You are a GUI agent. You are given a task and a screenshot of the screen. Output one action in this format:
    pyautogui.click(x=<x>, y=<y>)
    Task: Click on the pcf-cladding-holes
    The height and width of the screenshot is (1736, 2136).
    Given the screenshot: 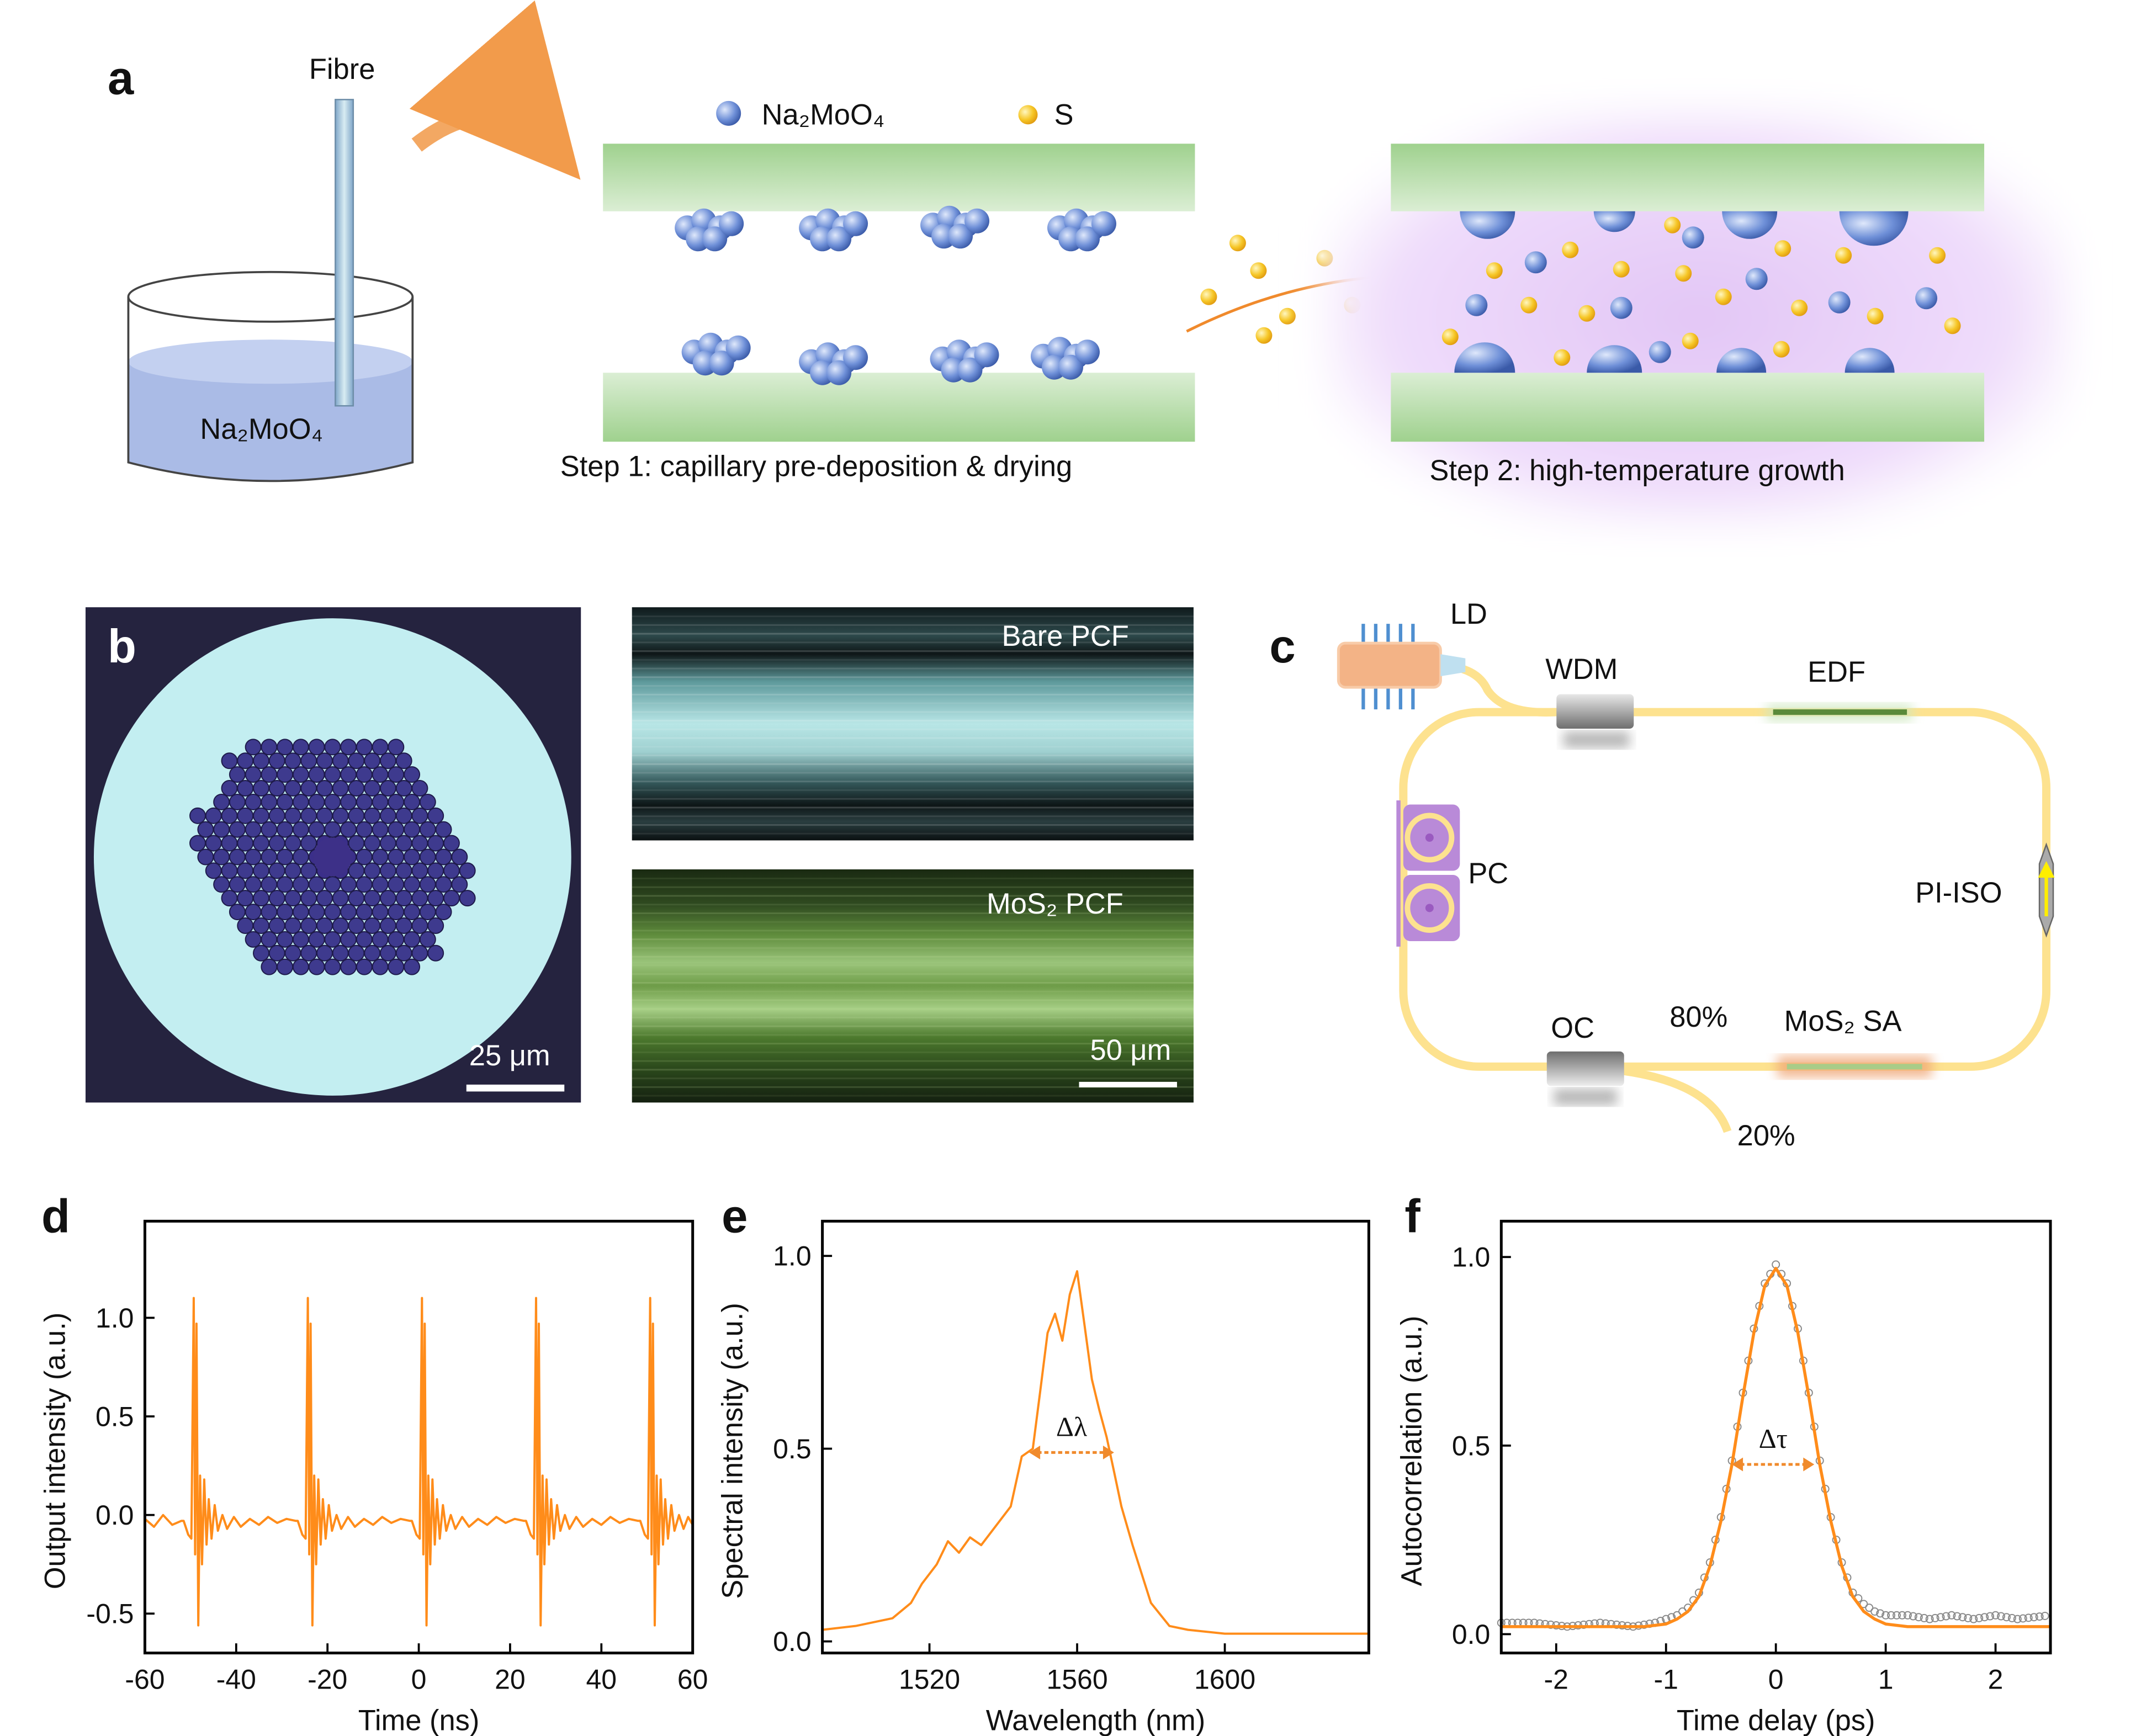 What is the action you would take?
    pyautogui.click(x=332, y=857)
    